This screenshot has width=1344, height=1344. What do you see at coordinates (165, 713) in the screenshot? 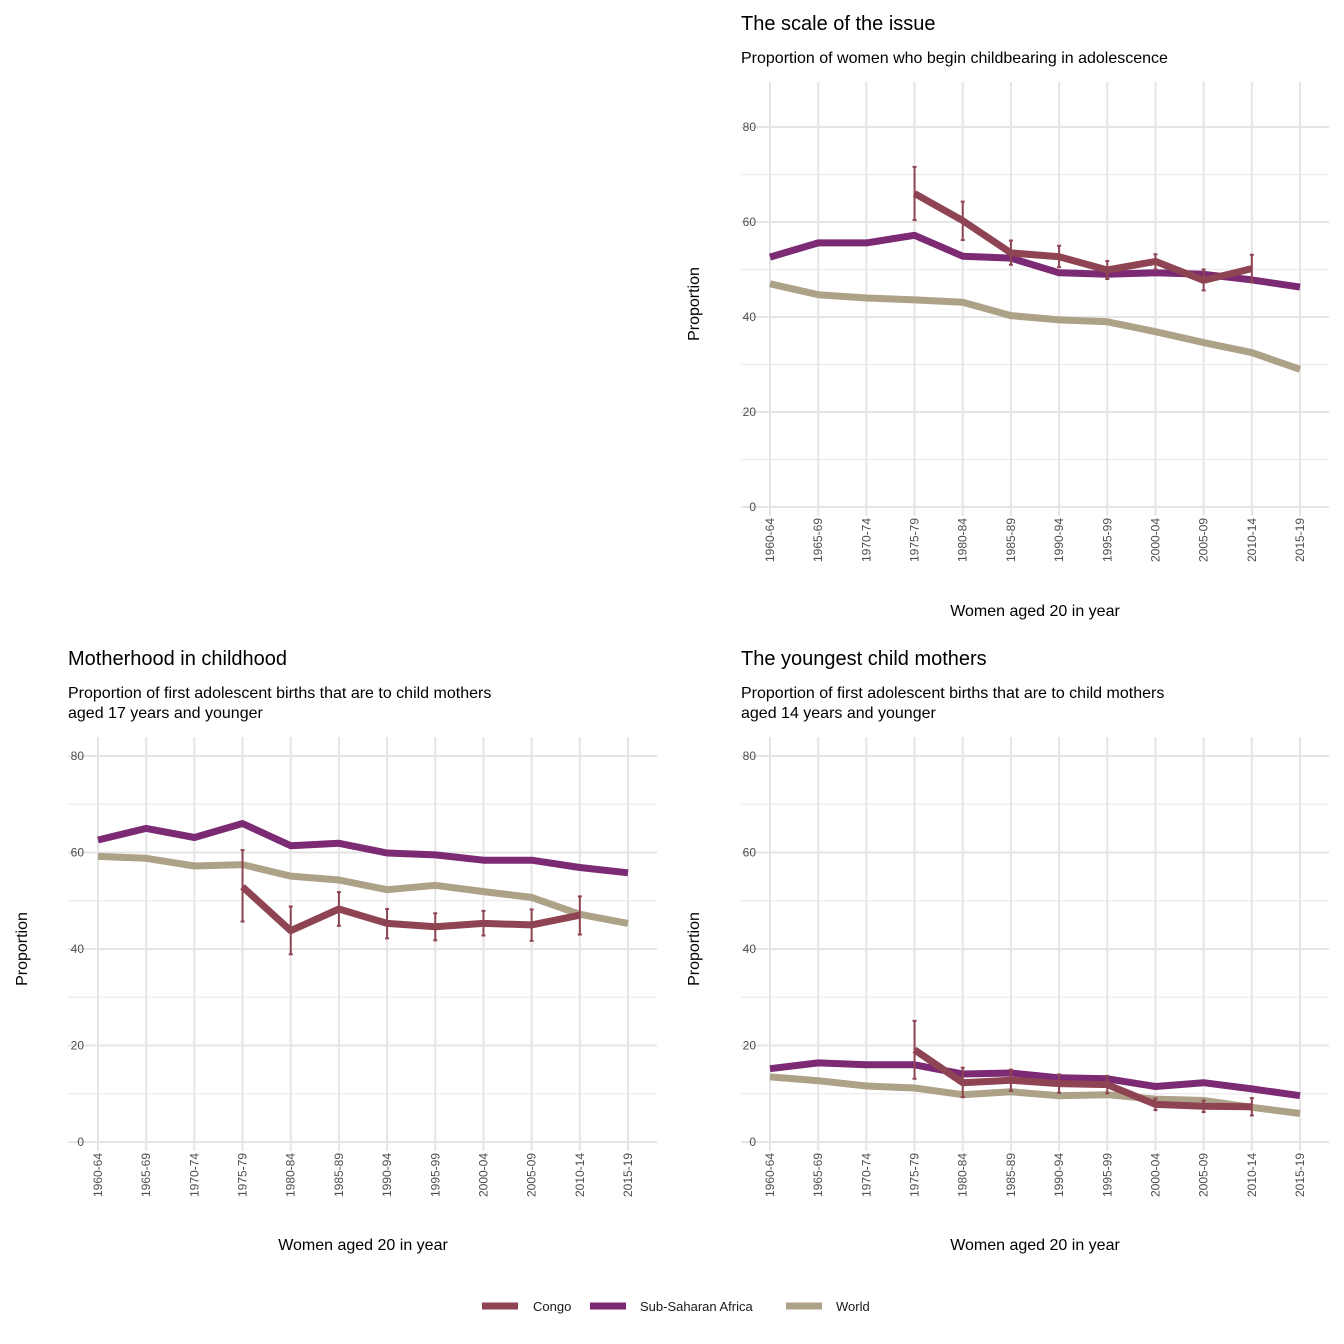
I see `panel-subtitle-line-2: aged 17 years and younger` at bounding box center [165, 713].